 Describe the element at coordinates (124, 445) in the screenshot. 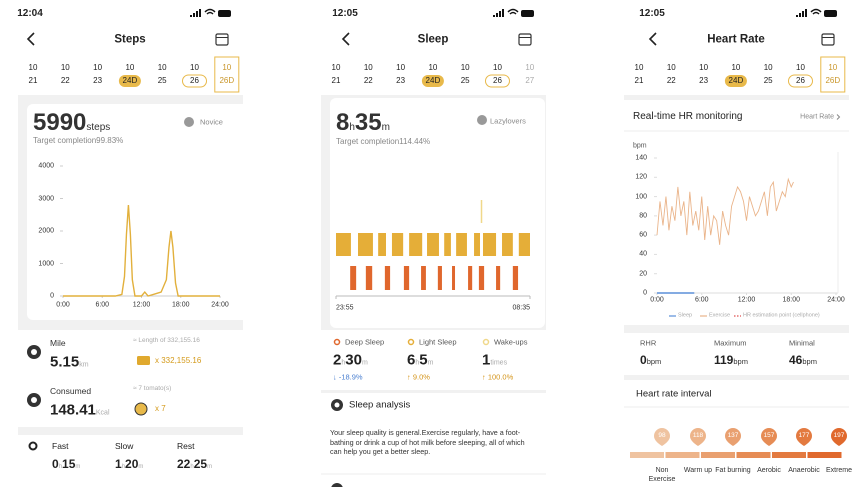

I see `activity-label: Slow` at that location.